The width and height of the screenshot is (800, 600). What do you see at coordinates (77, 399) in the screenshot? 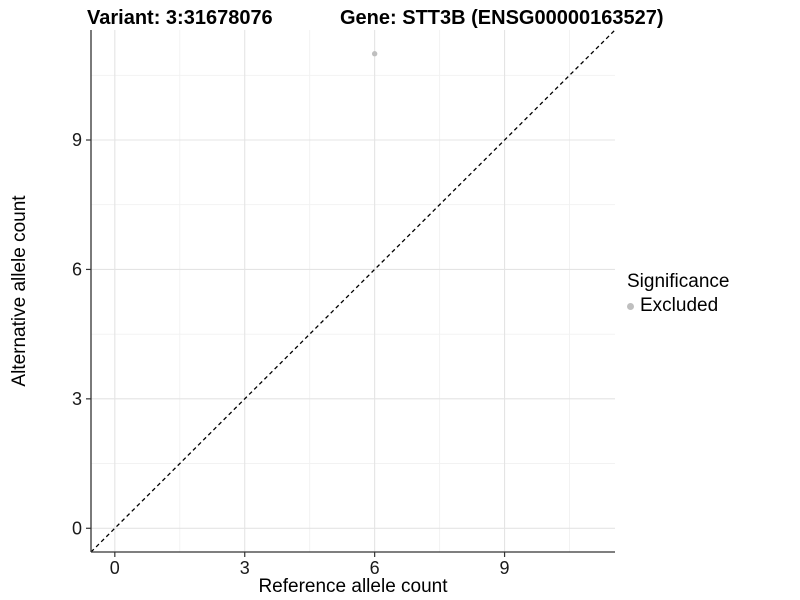
I see `y-tick-label: 3` at bounding box center [77, 399].